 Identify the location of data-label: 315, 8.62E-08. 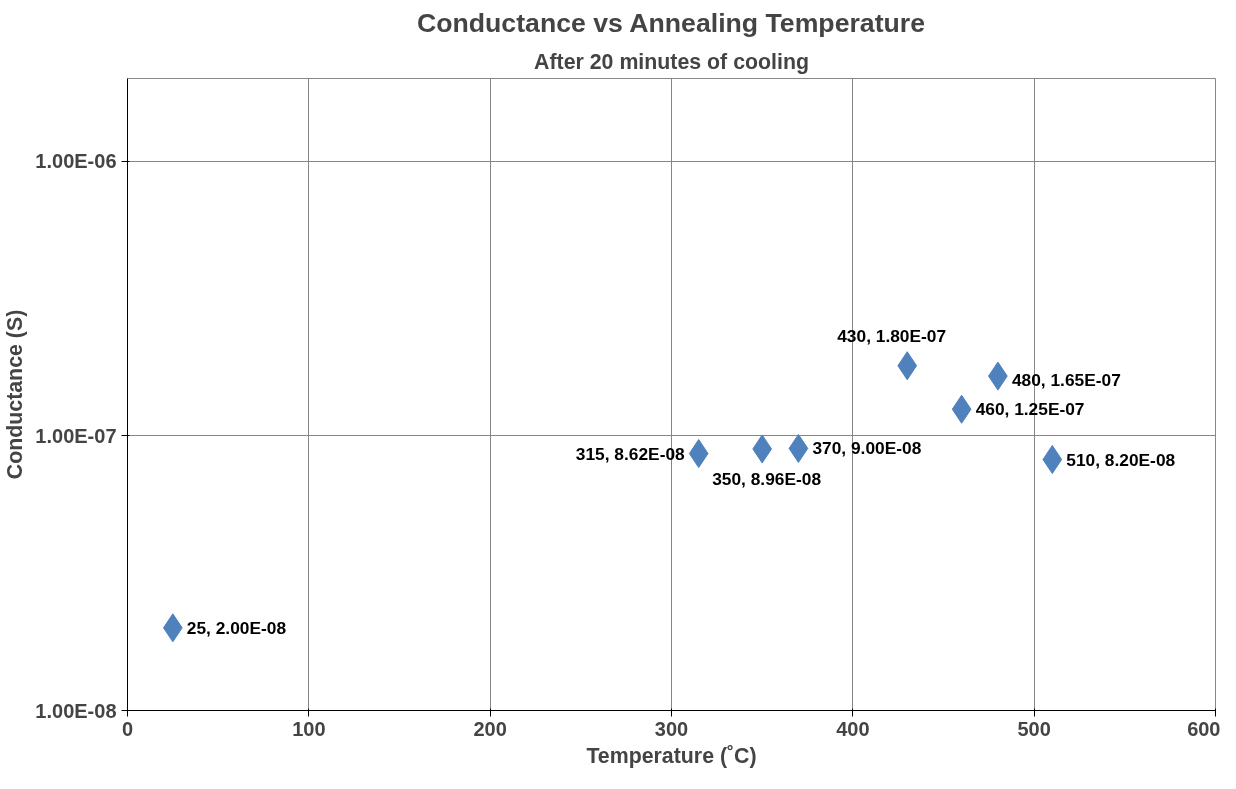
(630, 453).